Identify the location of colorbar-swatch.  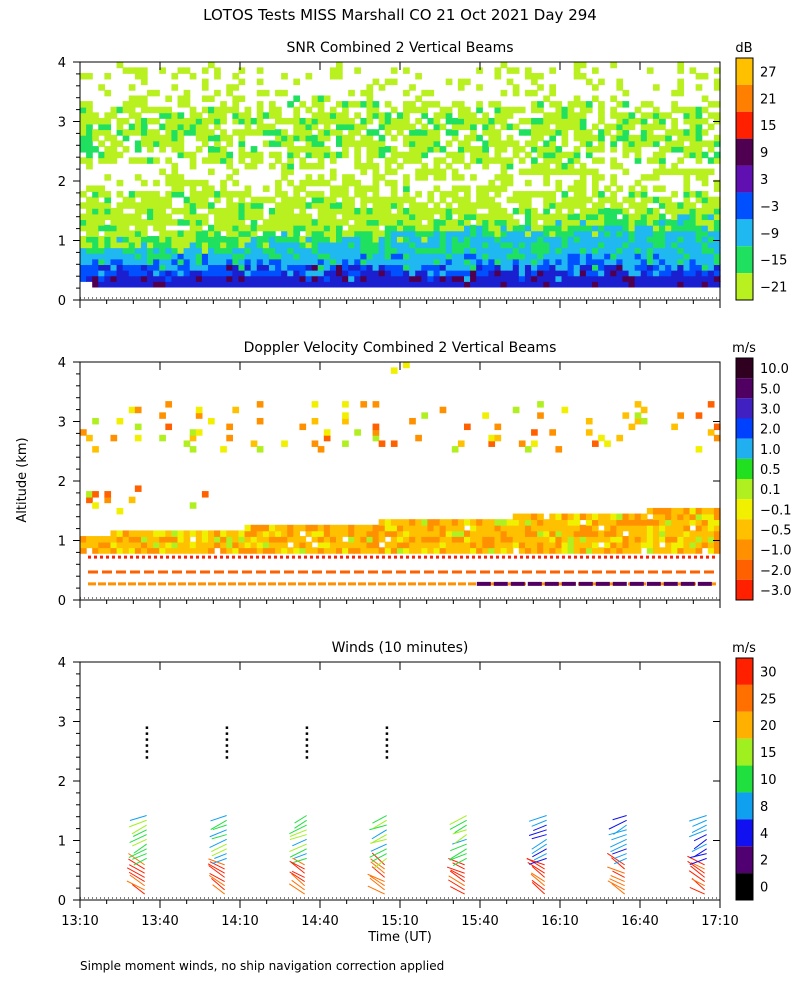
(744, 489).